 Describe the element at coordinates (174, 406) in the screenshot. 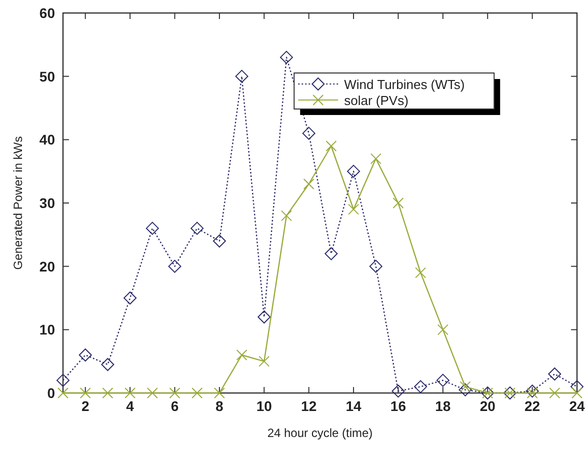

I see `x-tick-label: 6` at that location.